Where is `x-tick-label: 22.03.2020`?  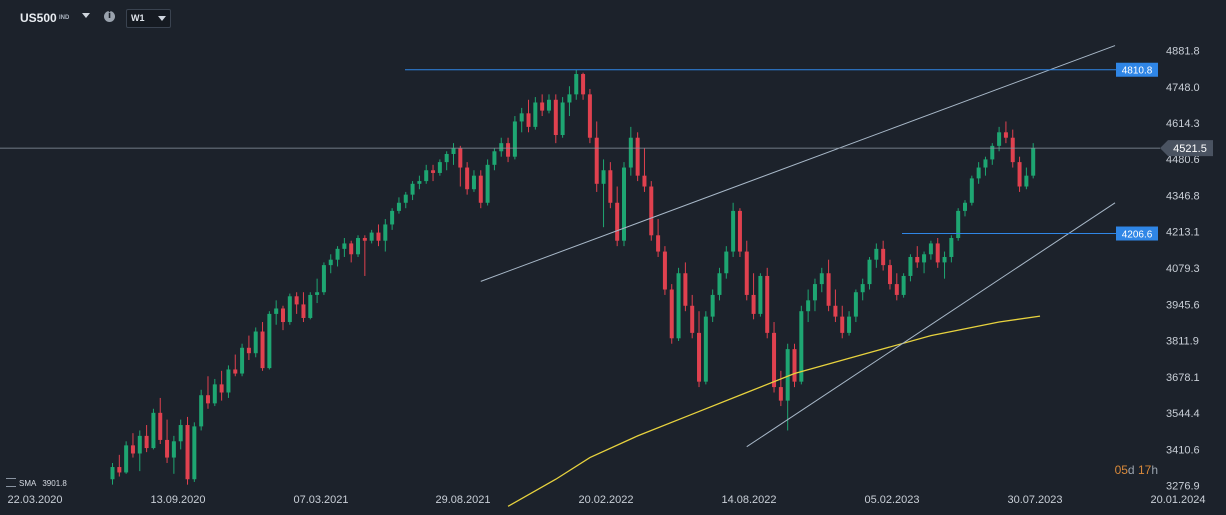 x-tick-label: 22.03.2020 is located at coordinates (34, 500).